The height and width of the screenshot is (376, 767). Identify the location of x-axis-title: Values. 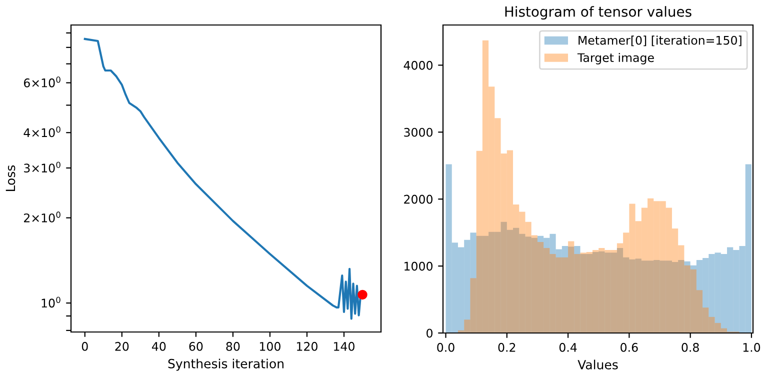
(598, 365).